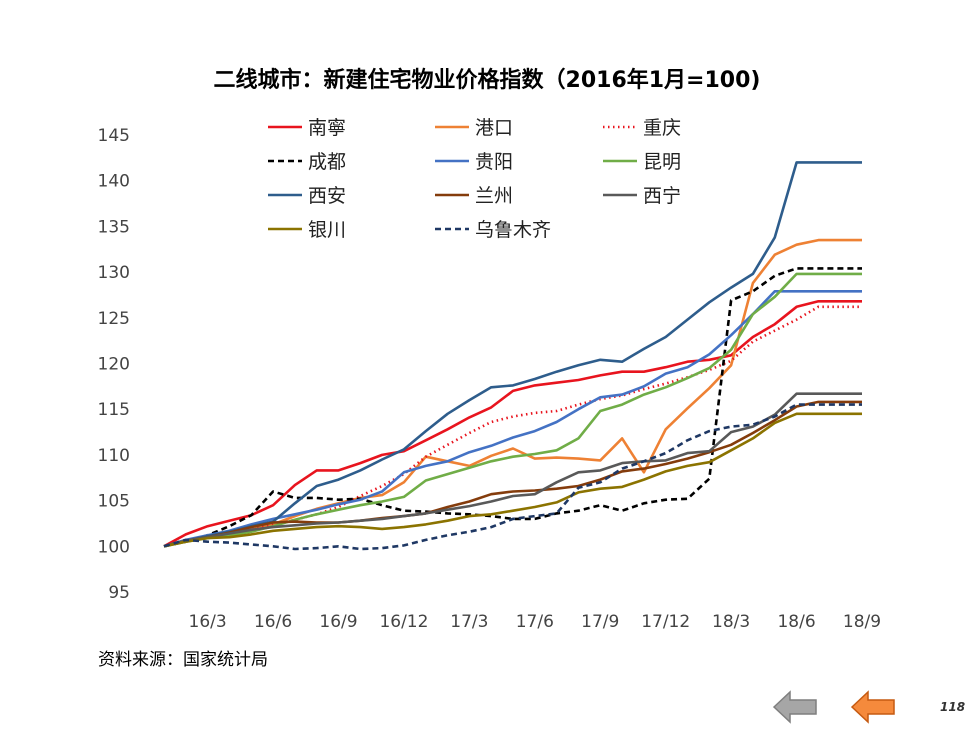 This screenshot has width=974, height=729. What do you see at coordinates (327, 196) in the screenshot?
I see `legend-label: 西安` at bounding box center [327, 196].